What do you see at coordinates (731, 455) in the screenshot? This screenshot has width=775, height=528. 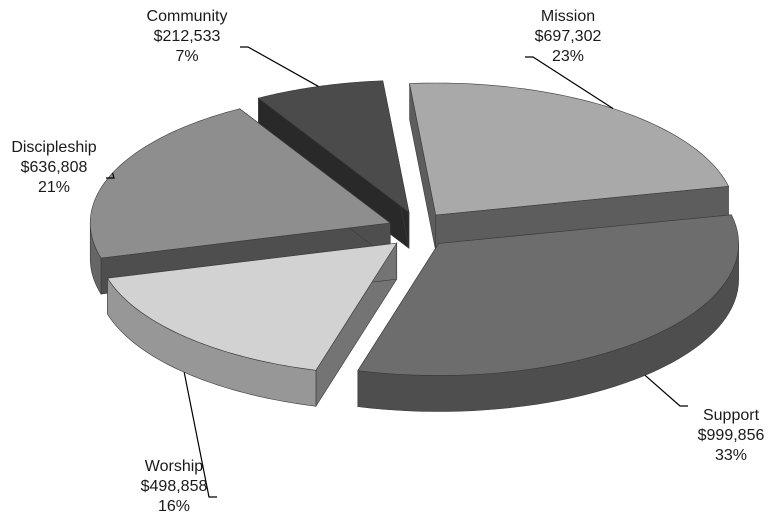 I see `percent-label: 33%` at bounding box center [731, 455].